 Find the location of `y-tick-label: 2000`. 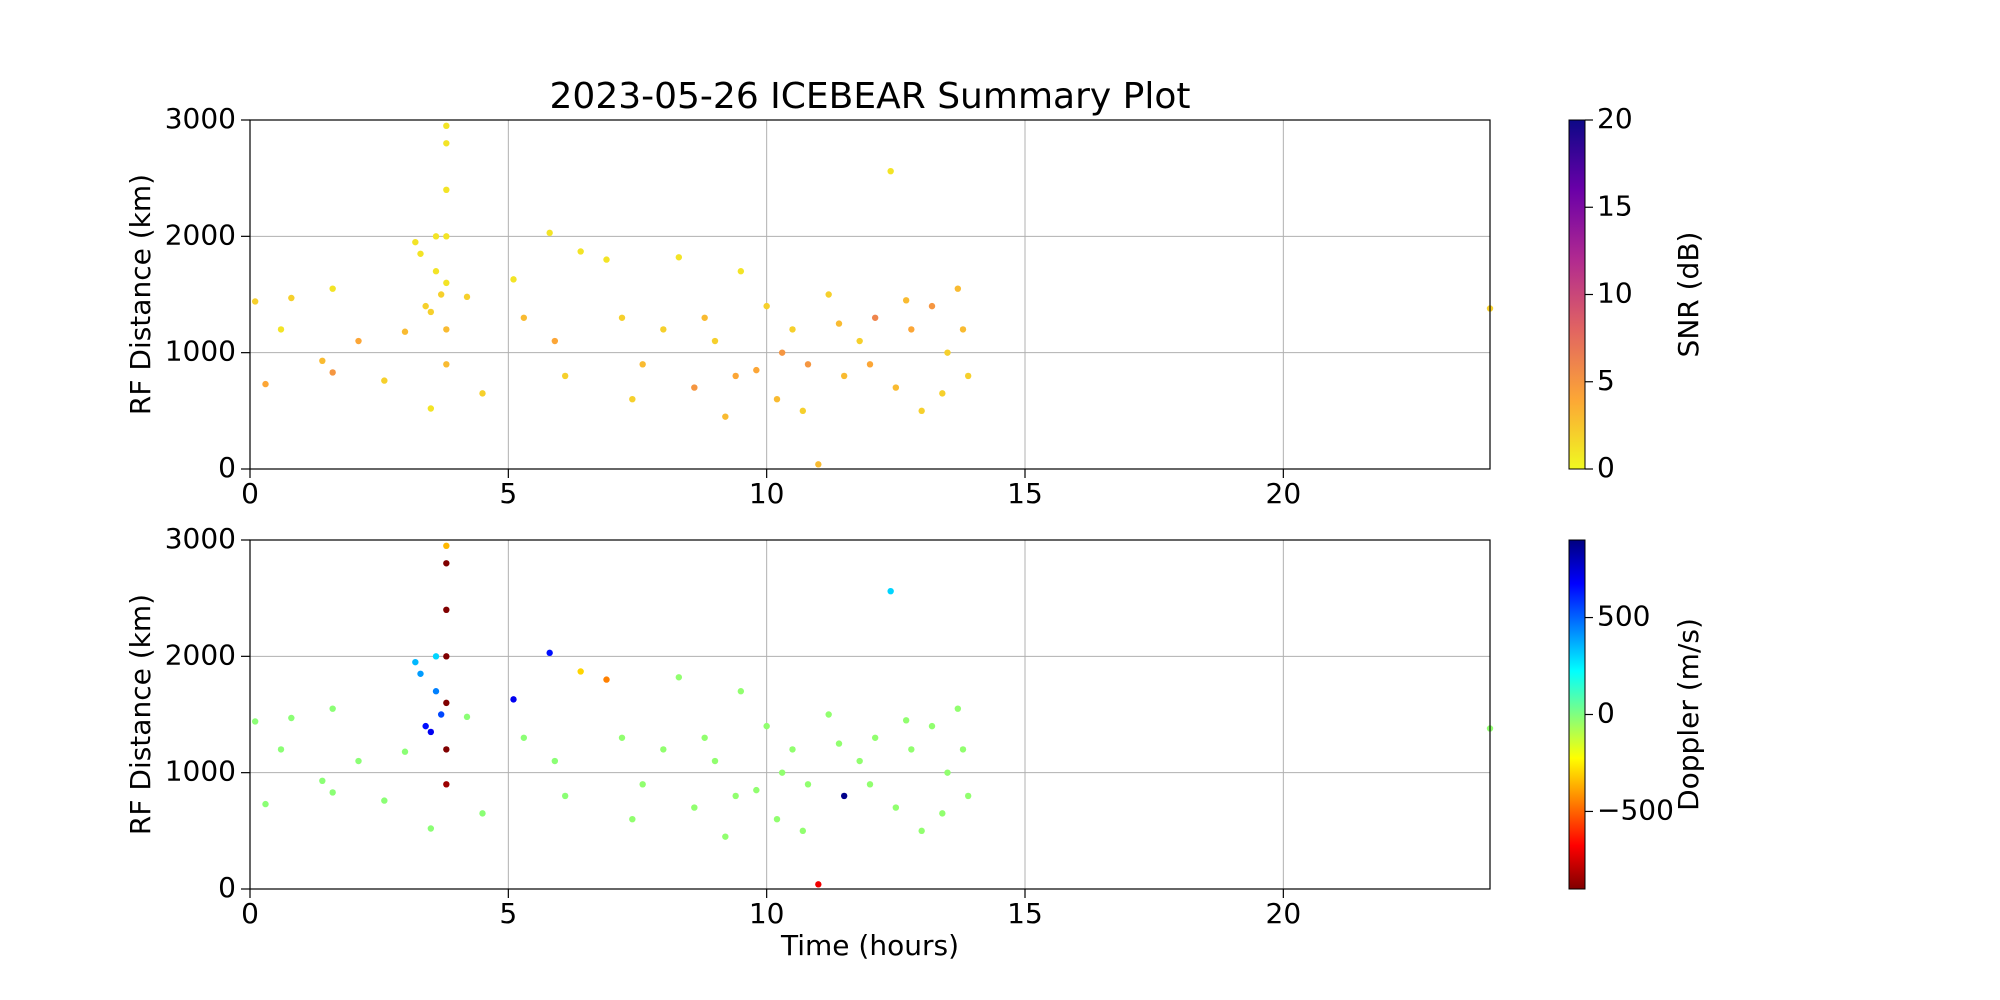

y-tick-label: 2000 is located at coordinates (200, 234).